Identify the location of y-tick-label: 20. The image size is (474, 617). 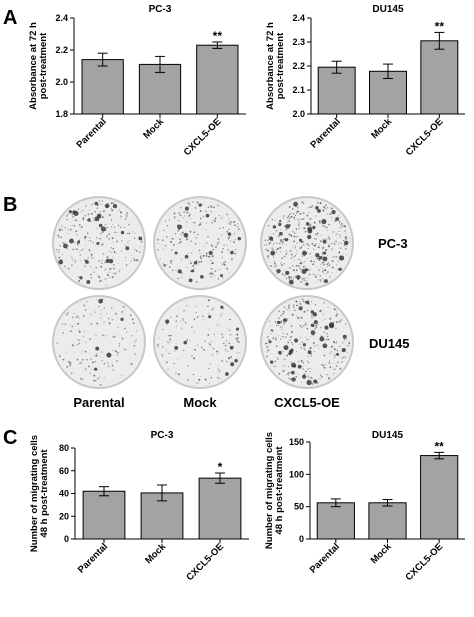
(64, 516).